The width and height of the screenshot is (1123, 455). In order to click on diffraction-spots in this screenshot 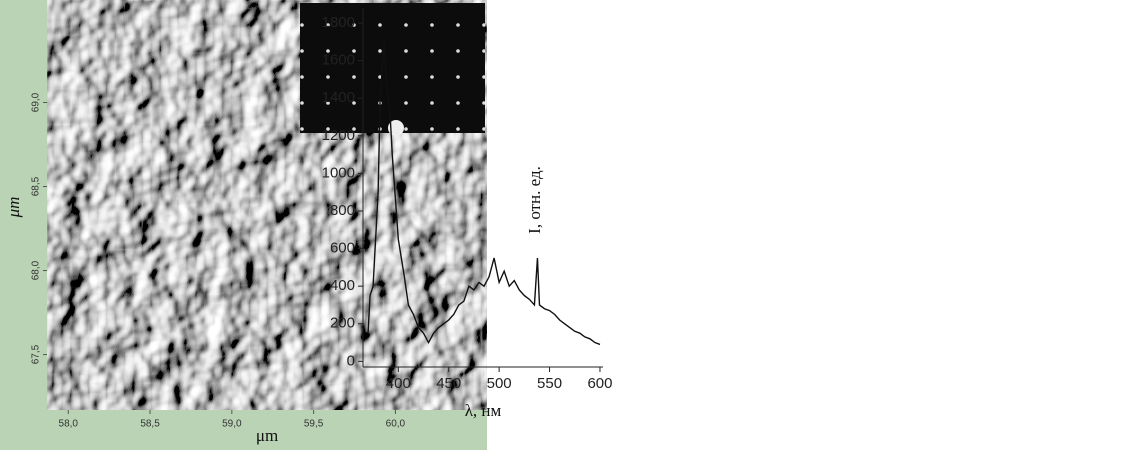, I will do `click(392, 68)`.